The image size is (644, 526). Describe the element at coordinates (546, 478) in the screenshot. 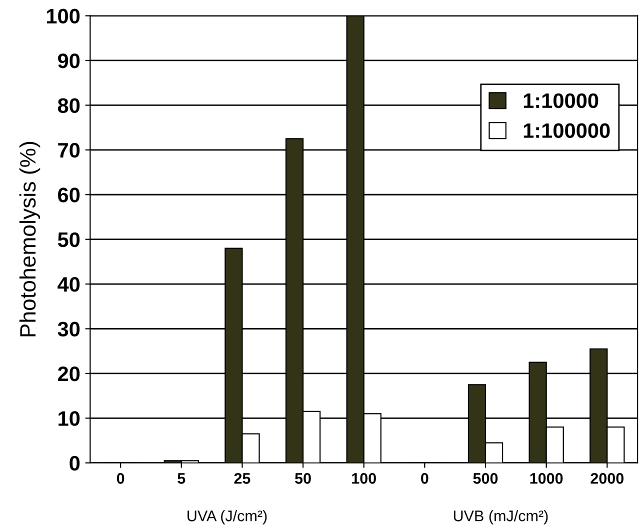

I see `x-tick-label: 1000` at that location.